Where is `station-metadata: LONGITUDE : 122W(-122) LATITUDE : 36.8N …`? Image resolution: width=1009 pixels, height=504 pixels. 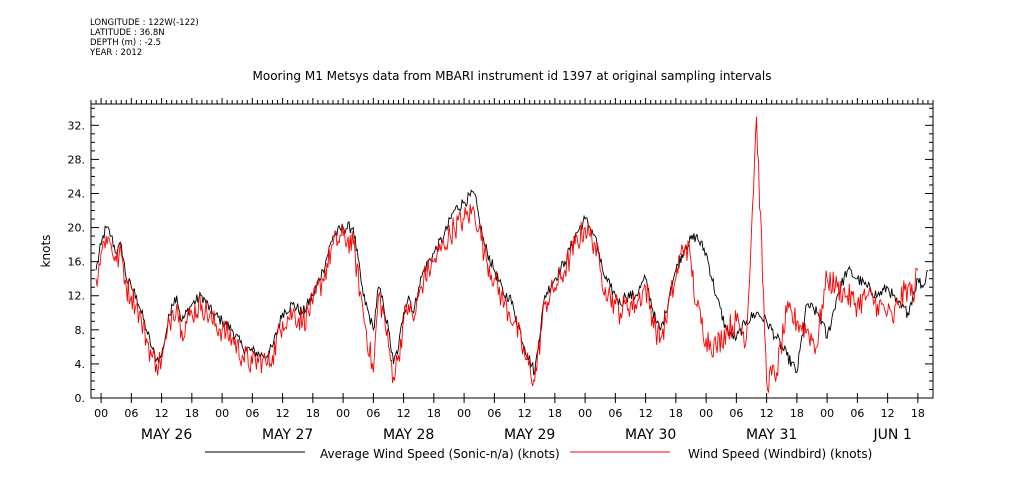 station-metadata: LONGITUDE : 122W(-122) LATITUDE : 36.8N … is located at coordinates (144, 38).